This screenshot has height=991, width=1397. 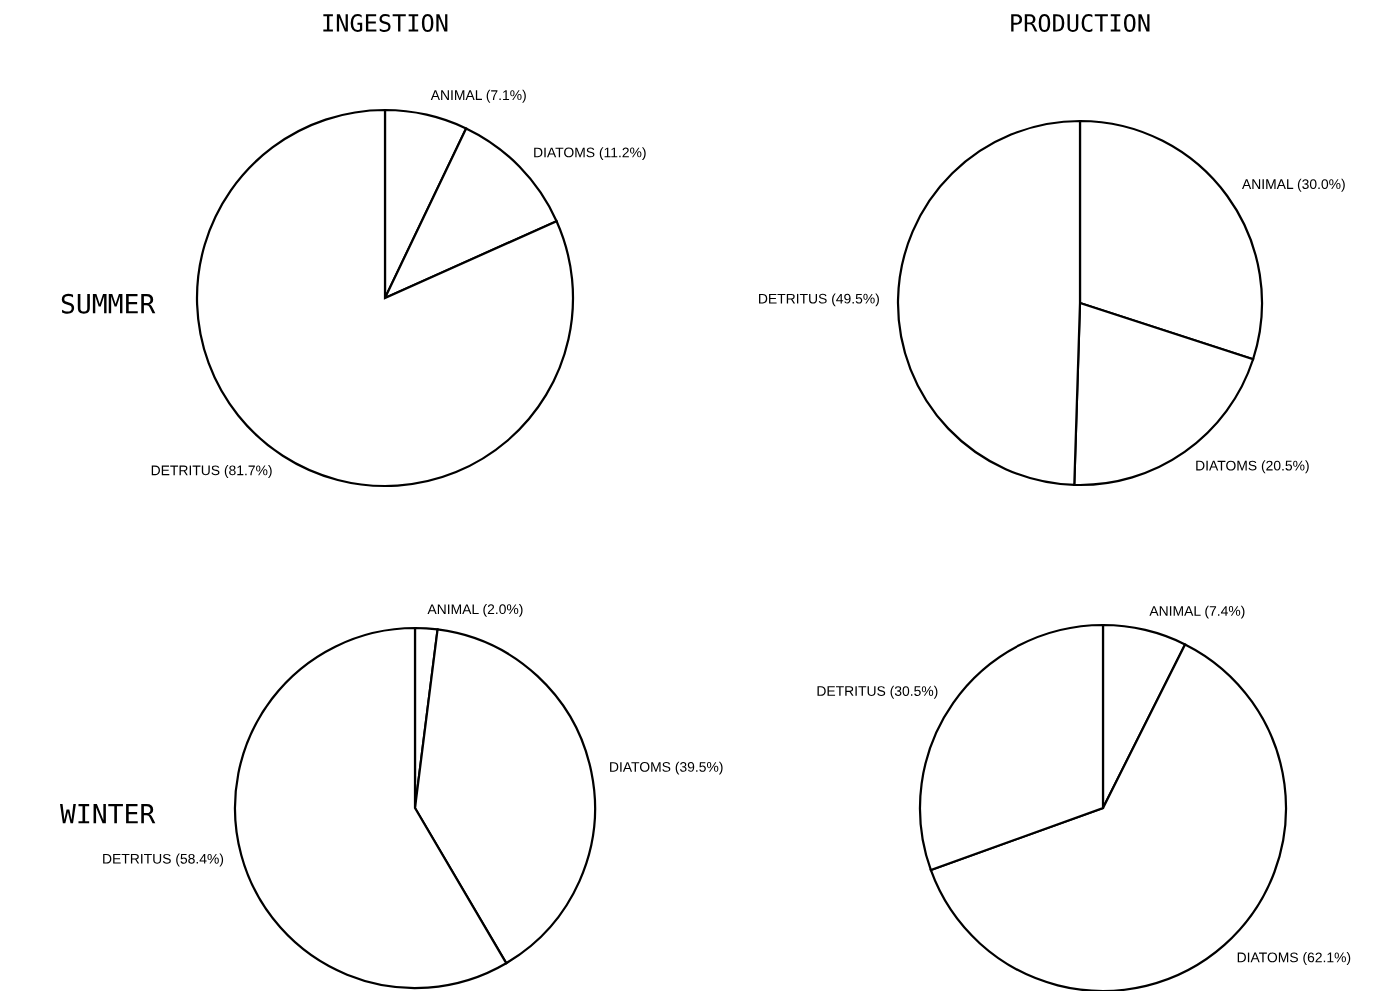 I want to click on slice-label: DETRITUS (58.4%), so click(x=163, y=860).